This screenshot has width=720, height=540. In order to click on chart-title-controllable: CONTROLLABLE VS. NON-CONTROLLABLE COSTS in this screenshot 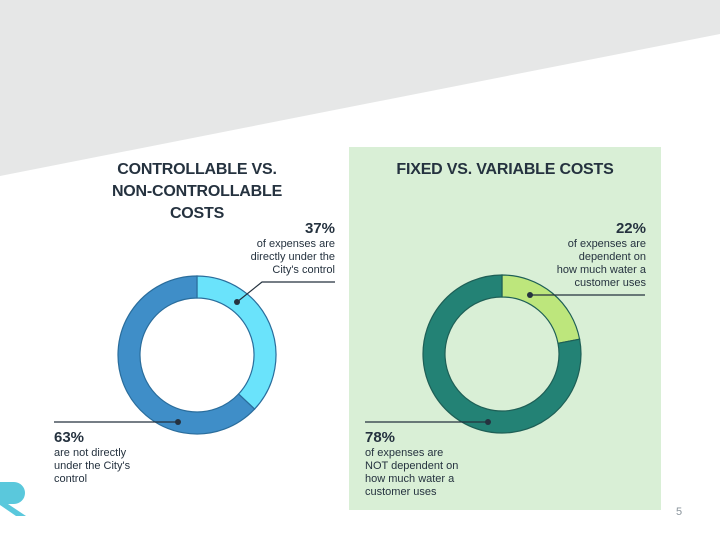, I will do `click(197, 192)`.